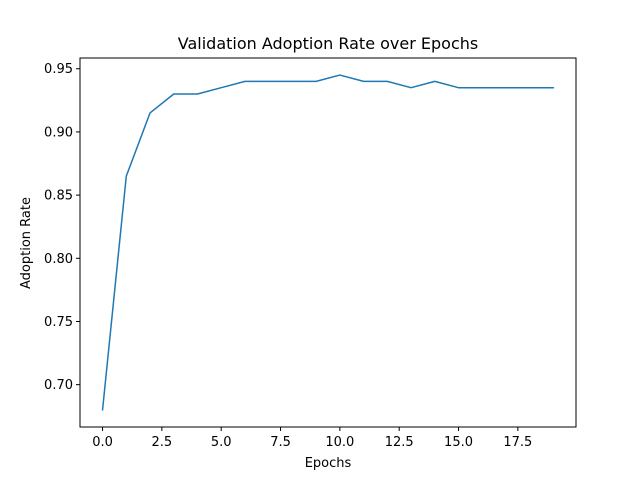  I want to click on x-tick-label: 15.0, so click(458, 442).